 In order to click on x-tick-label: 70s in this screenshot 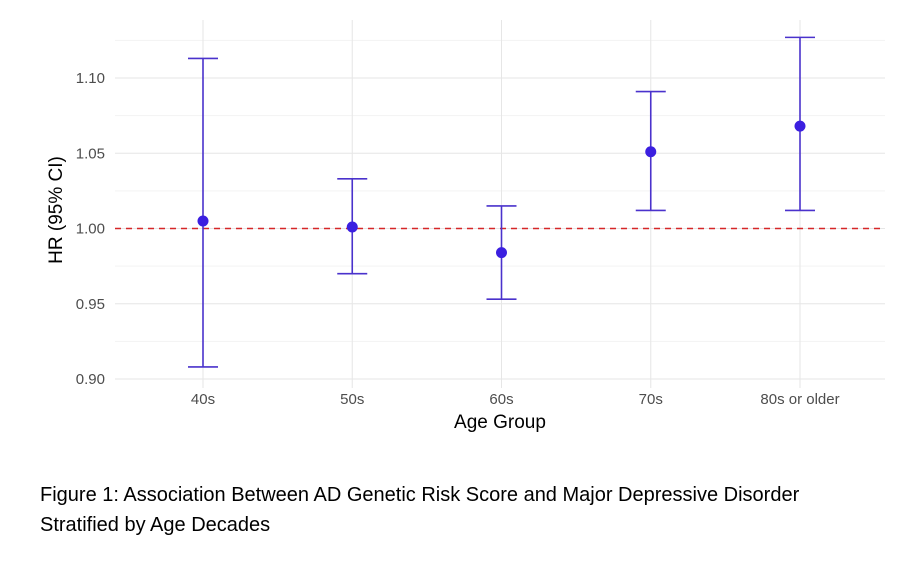, I will do `click(651, 399)`.